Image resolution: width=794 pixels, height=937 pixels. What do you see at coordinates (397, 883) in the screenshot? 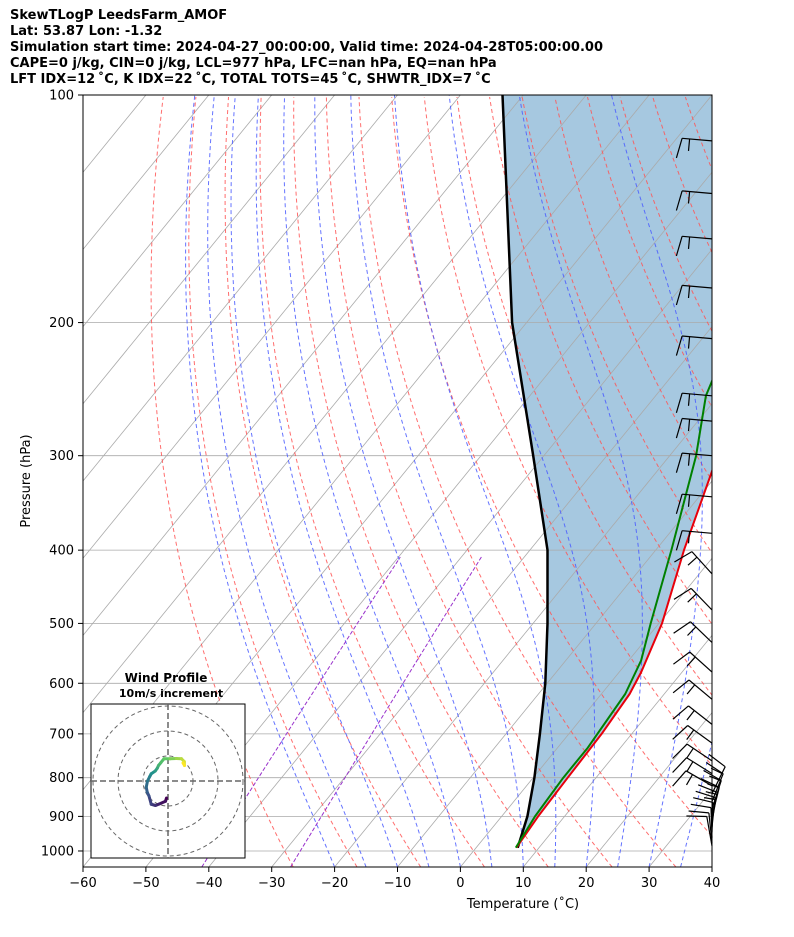
I see `x-tick-label: −10` at bounding box center [397, 883].